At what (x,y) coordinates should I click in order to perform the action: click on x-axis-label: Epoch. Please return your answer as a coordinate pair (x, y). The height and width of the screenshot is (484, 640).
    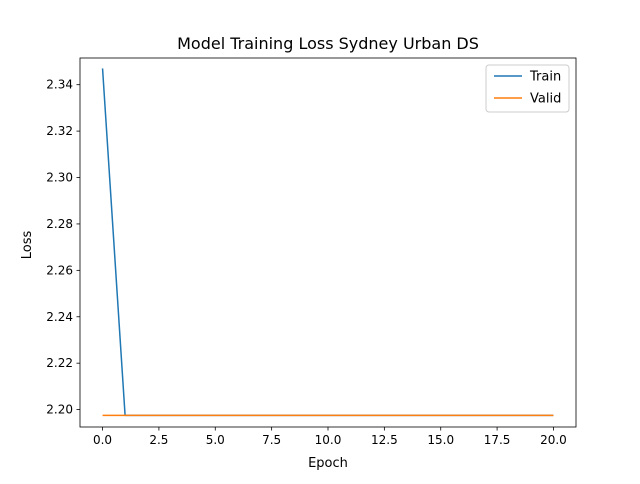
    Looking at the image, I should click on (328, 463).